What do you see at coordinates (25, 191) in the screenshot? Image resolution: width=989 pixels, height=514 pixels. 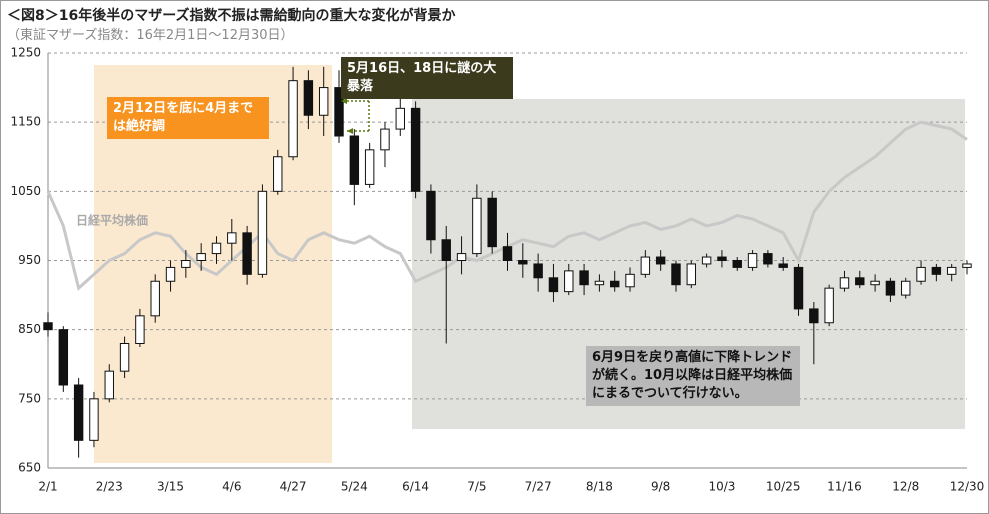 I see `y-tick-label: 1050` at bounding box center [25, 191].